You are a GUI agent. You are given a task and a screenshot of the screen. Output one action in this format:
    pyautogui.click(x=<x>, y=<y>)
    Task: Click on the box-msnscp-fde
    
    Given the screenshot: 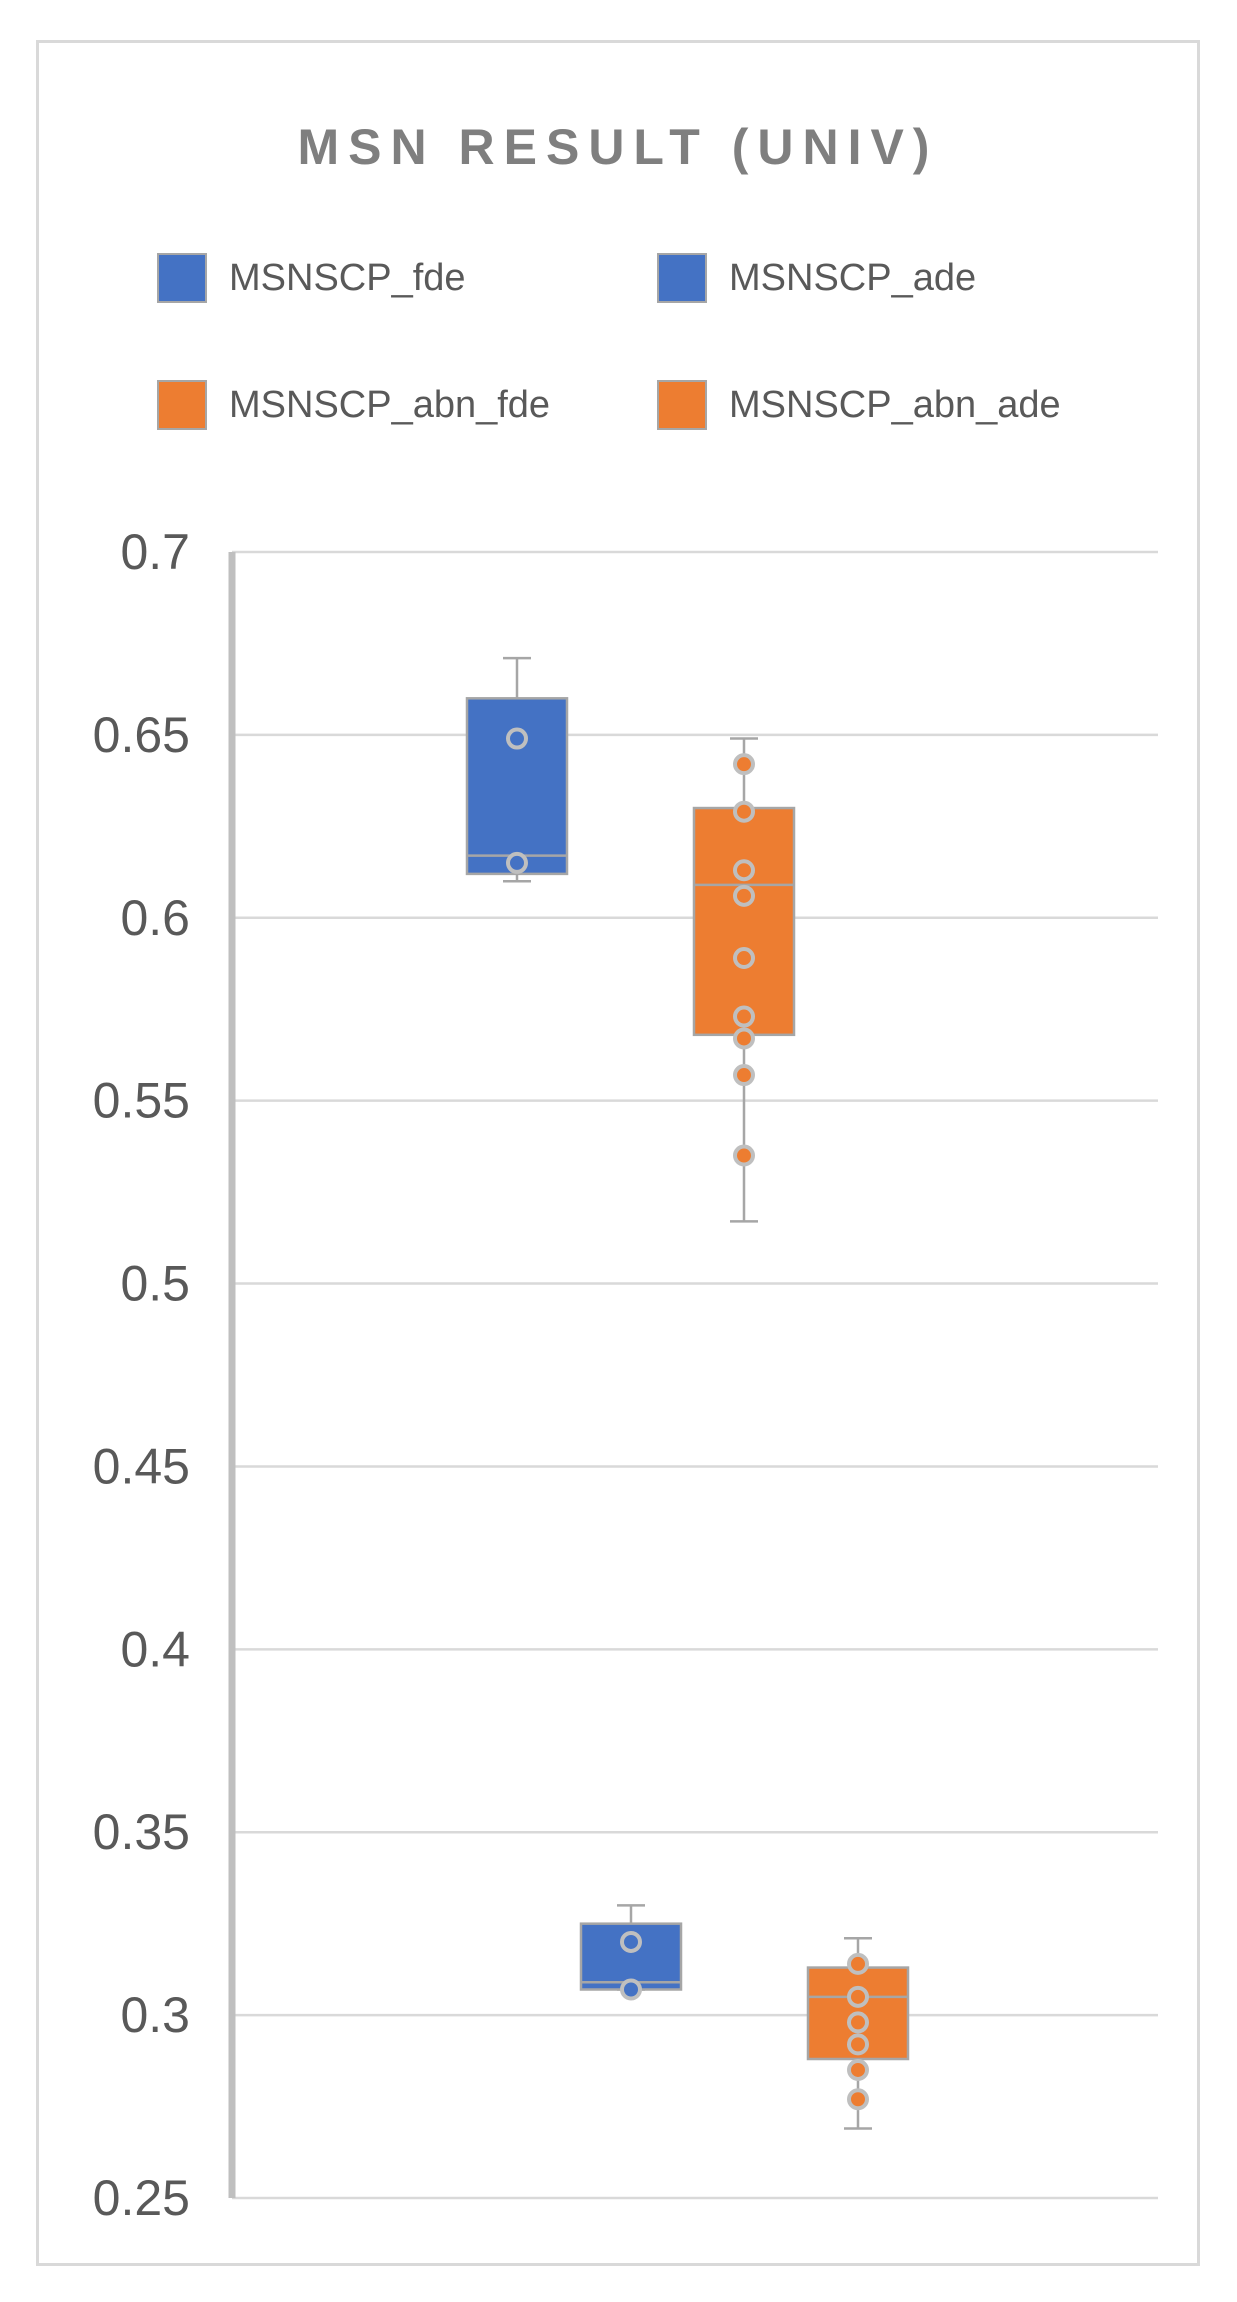 What is the action you would take?
    pyautogui.click(x=517, y=786)
    